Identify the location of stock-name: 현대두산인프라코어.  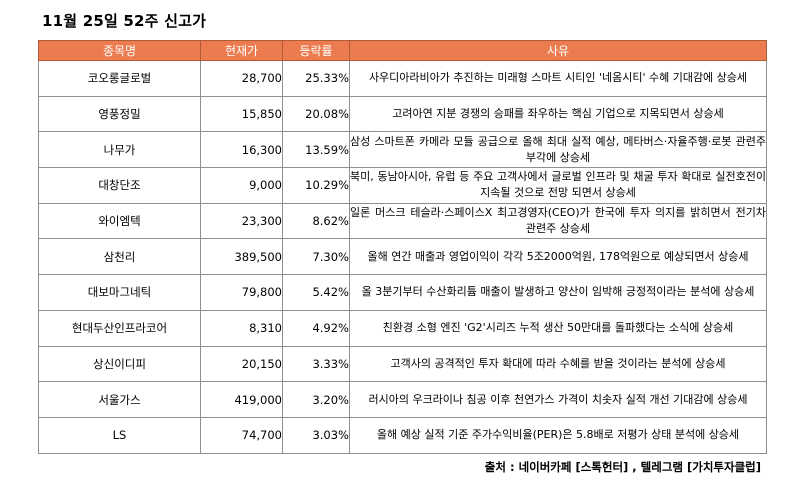
(119, 328).